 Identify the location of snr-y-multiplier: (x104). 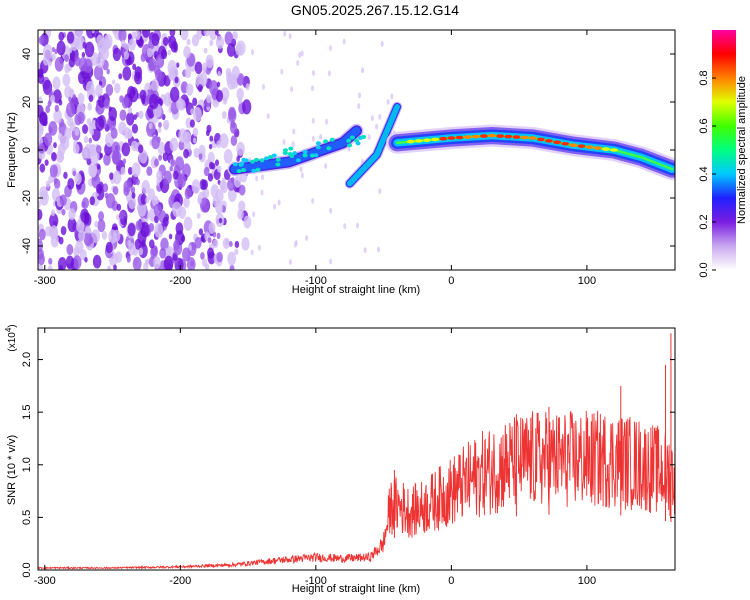
(11, 337).